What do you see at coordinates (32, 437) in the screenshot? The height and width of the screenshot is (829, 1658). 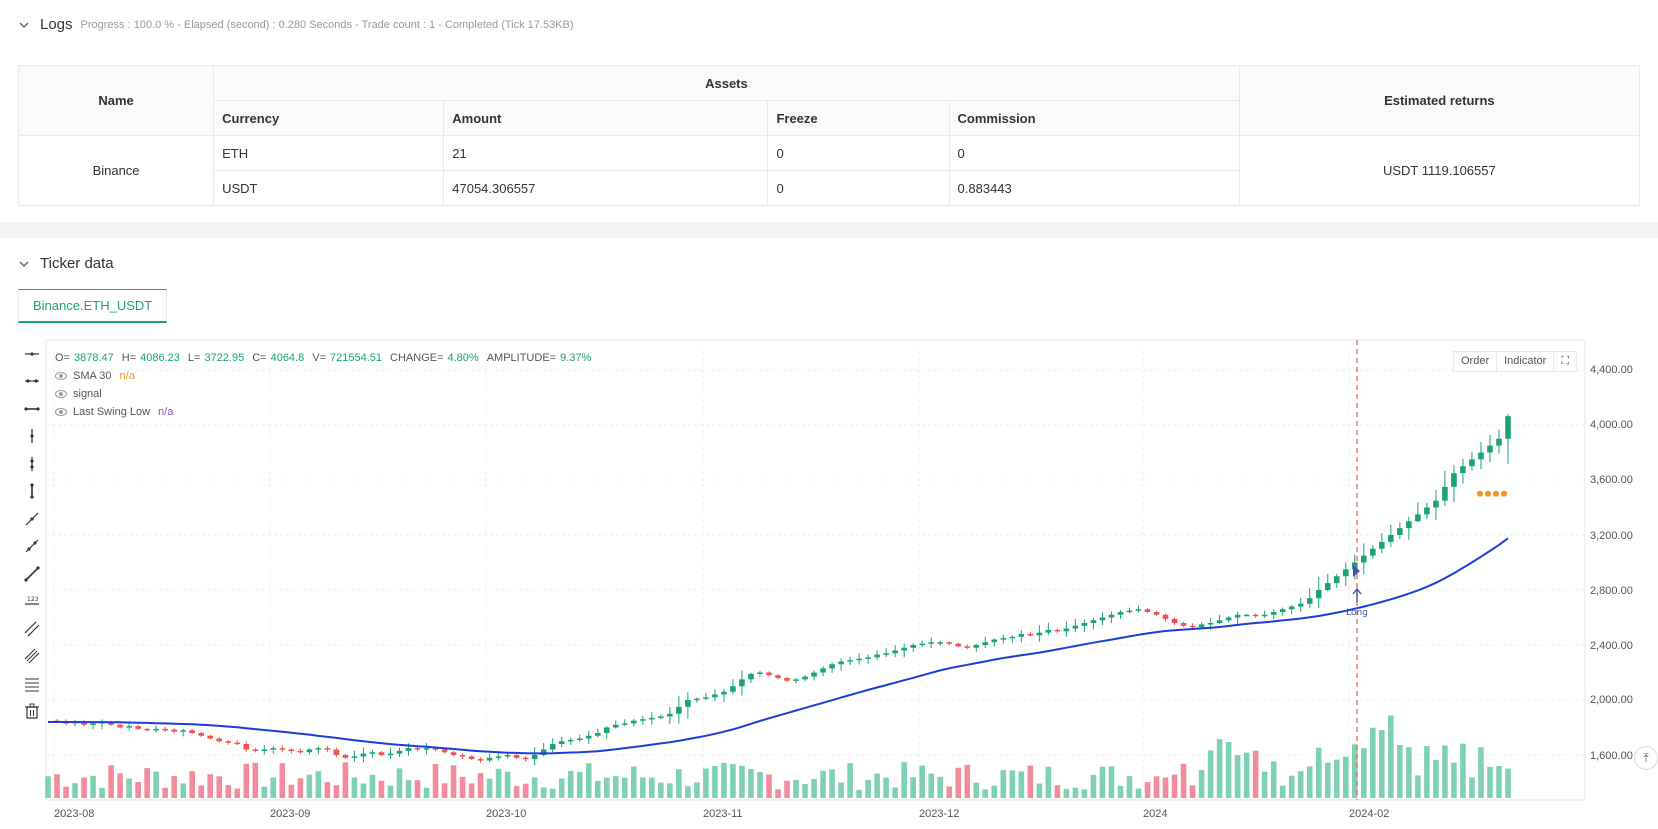 I see `vertical-ray-icon` at bounding box center [32, 437].